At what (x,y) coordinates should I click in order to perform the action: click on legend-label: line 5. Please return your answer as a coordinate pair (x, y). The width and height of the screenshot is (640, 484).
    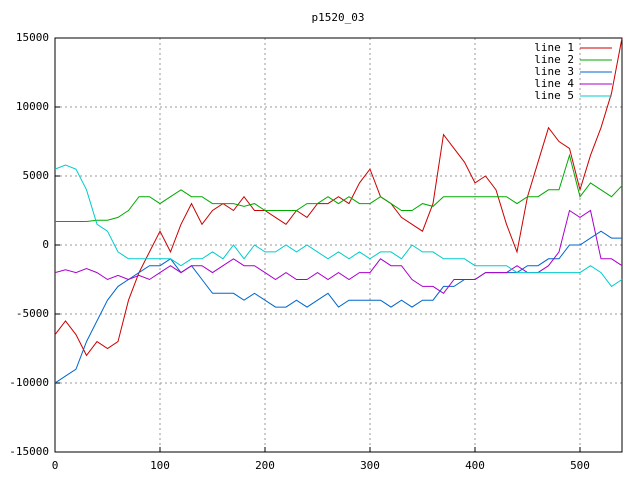
    Looking at the image, I should click on (554, 95).